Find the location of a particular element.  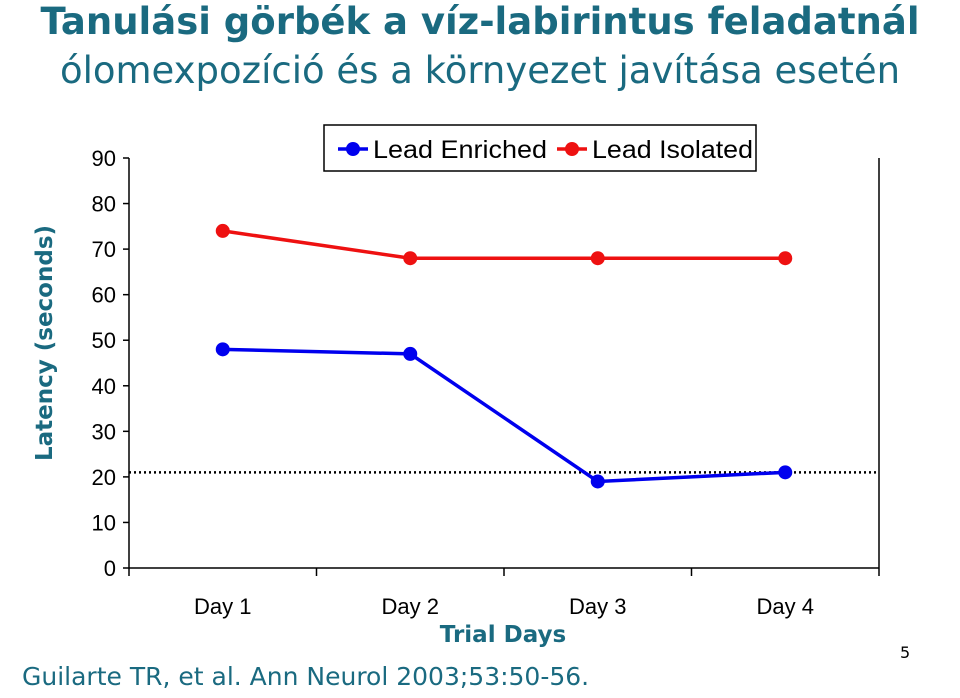

y-tick-label: 0 is located at coordinates (110, 568).